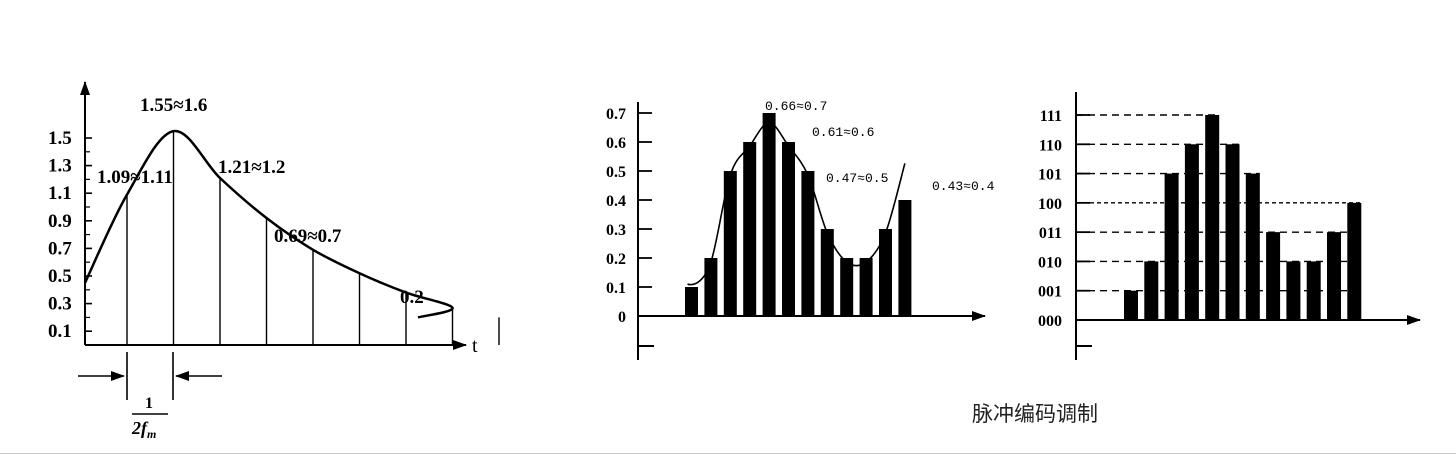 This screenshot has height=462, width=1456. What do you see at coordinates (143, 429) in the screenshot?
I see `interval-fraction-denominator: 2fm` at bounding box center [143, 429].